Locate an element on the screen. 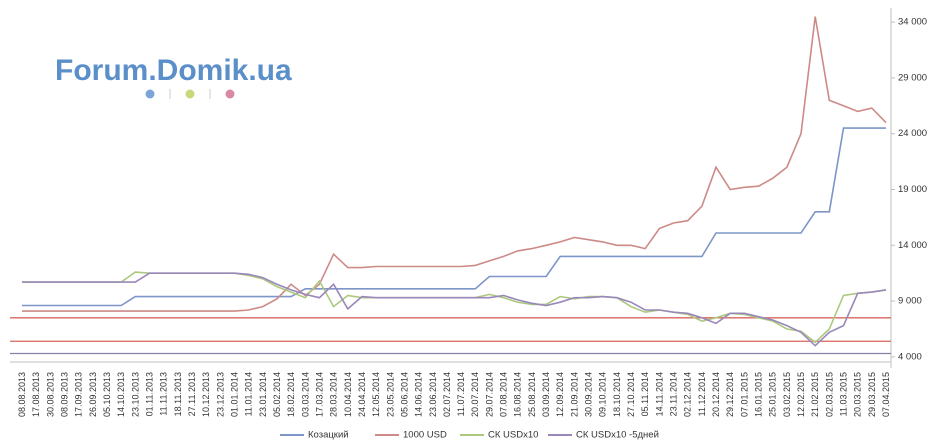 The width and height of the screenshot is (937, 442). x-tick-label: 26.09.2013 is located at coordinates (93, 394).